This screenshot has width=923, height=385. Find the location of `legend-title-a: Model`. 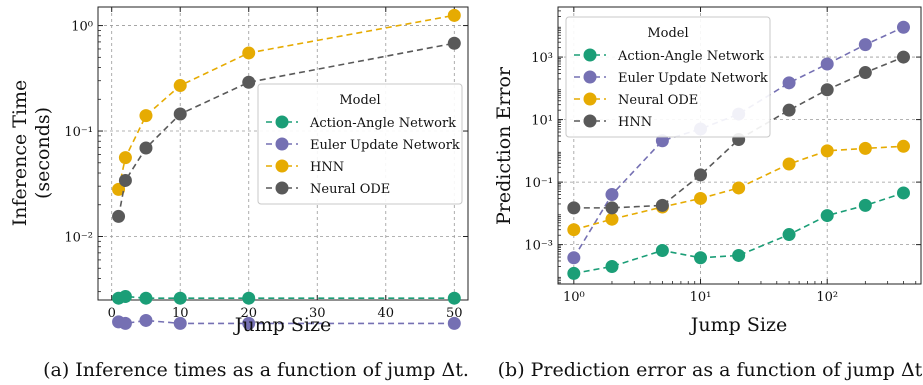

legend-title-a: Model is located at coordinates (359, 100).